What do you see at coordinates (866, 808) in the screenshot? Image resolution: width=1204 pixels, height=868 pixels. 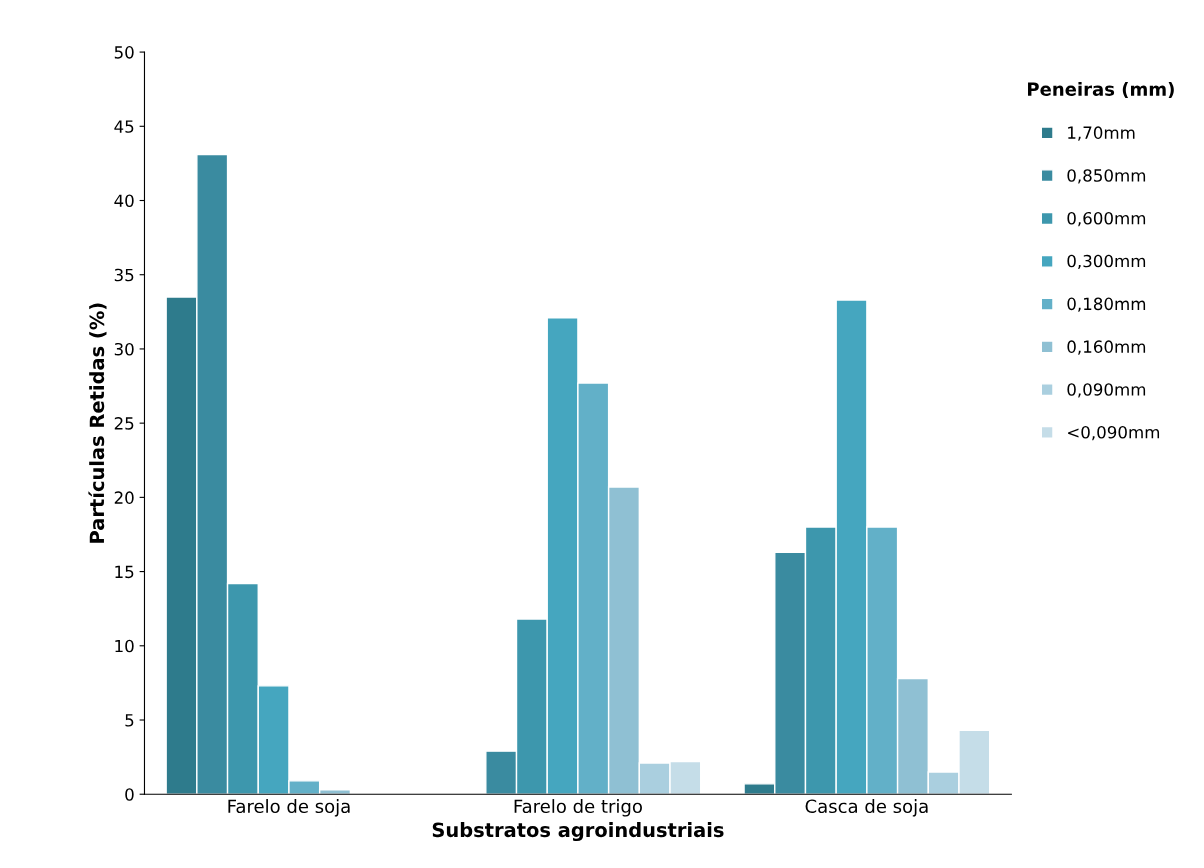 I see `x-tick-label: Casca de soja` at bounding box center [866, 808].